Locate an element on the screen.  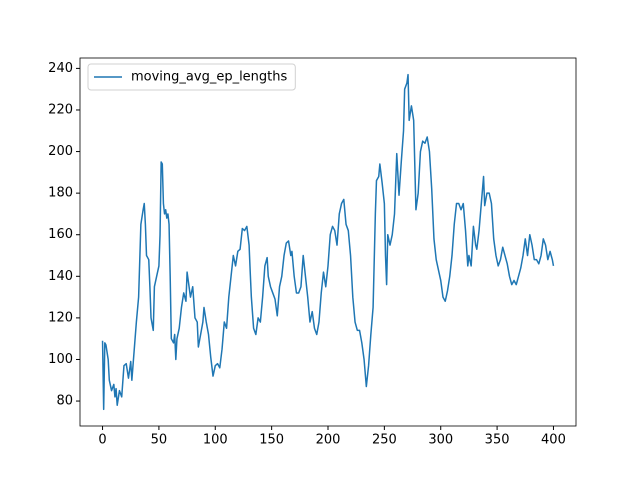
y-tick-label: 120 is located at coordinates (60, 317).